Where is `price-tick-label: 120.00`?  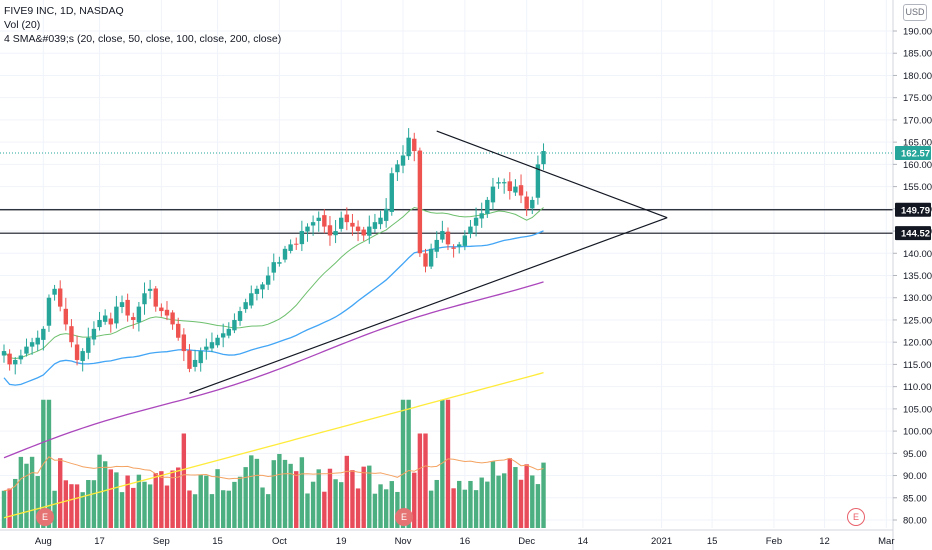 price-tick-label: 120.00 is located at coordinates (917, 343).